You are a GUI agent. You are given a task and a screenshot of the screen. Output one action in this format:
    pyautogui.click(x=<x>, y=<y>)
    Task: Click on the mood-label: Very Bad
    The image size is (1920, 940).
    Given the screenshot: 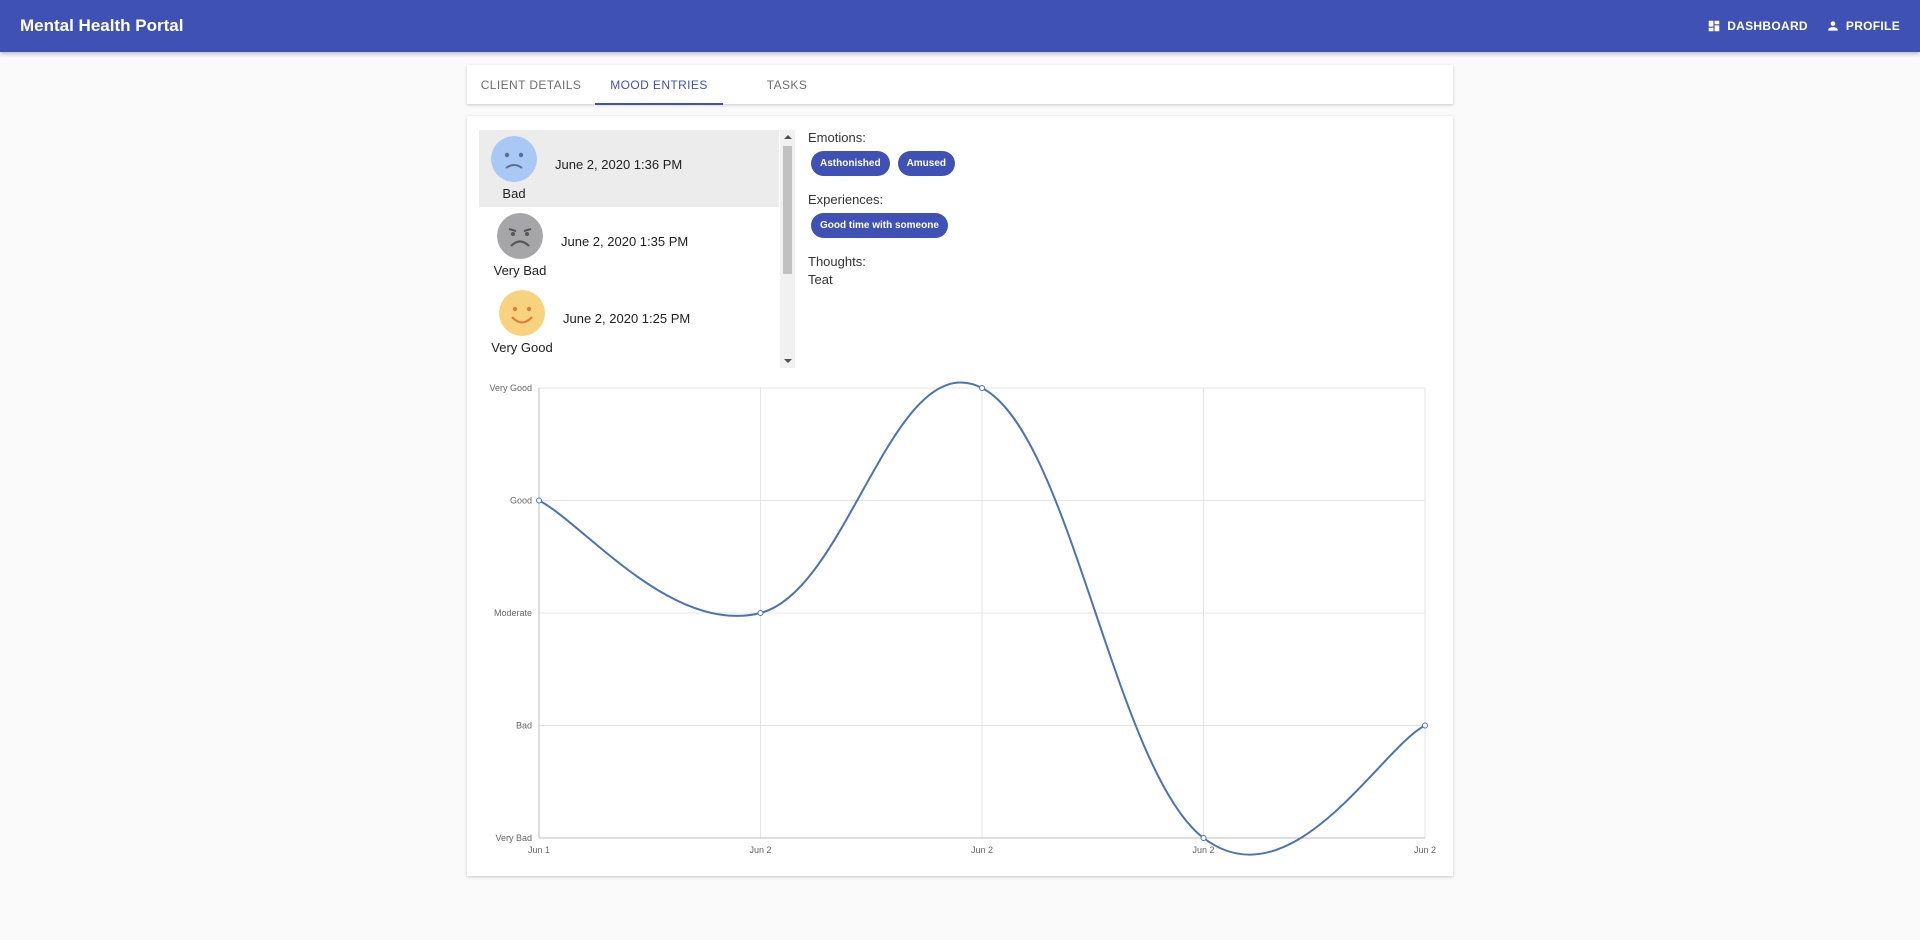 What is the action you would take?
    pyautogui.click(x=520, y=270)
    